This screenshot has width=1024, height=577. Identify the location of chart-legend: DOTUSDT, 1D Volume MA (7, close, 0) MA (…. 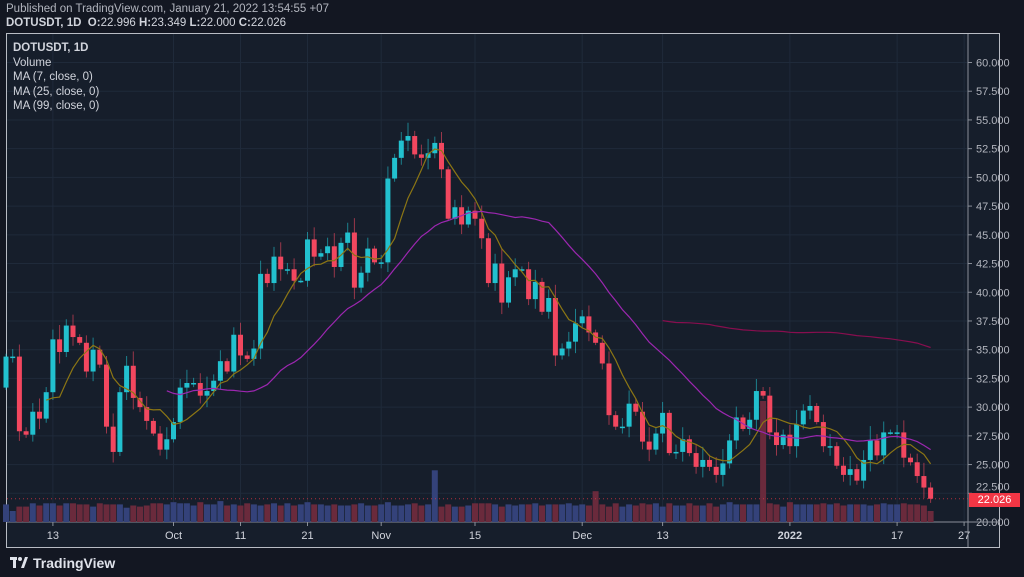
(56, 77).